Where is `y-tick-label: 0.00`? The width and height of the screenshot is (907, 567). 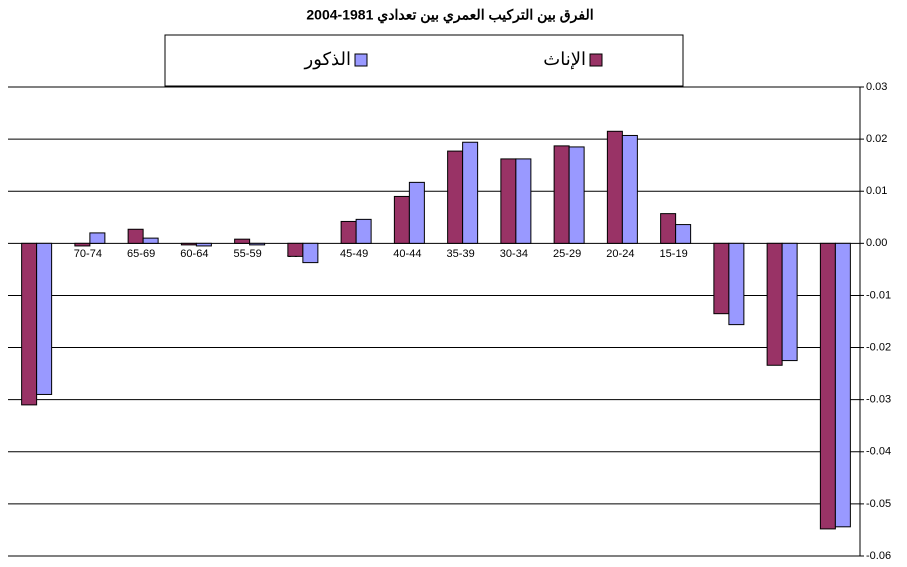 y-tick-label: 0.00 is located at coordinates (876, 243).